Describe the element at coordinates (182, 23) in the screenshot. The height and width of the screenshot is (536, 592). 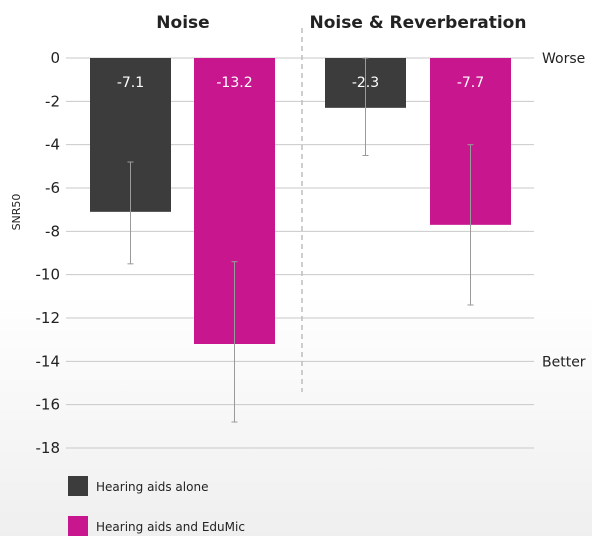
I see `group-title-noise: Noise` at that location.